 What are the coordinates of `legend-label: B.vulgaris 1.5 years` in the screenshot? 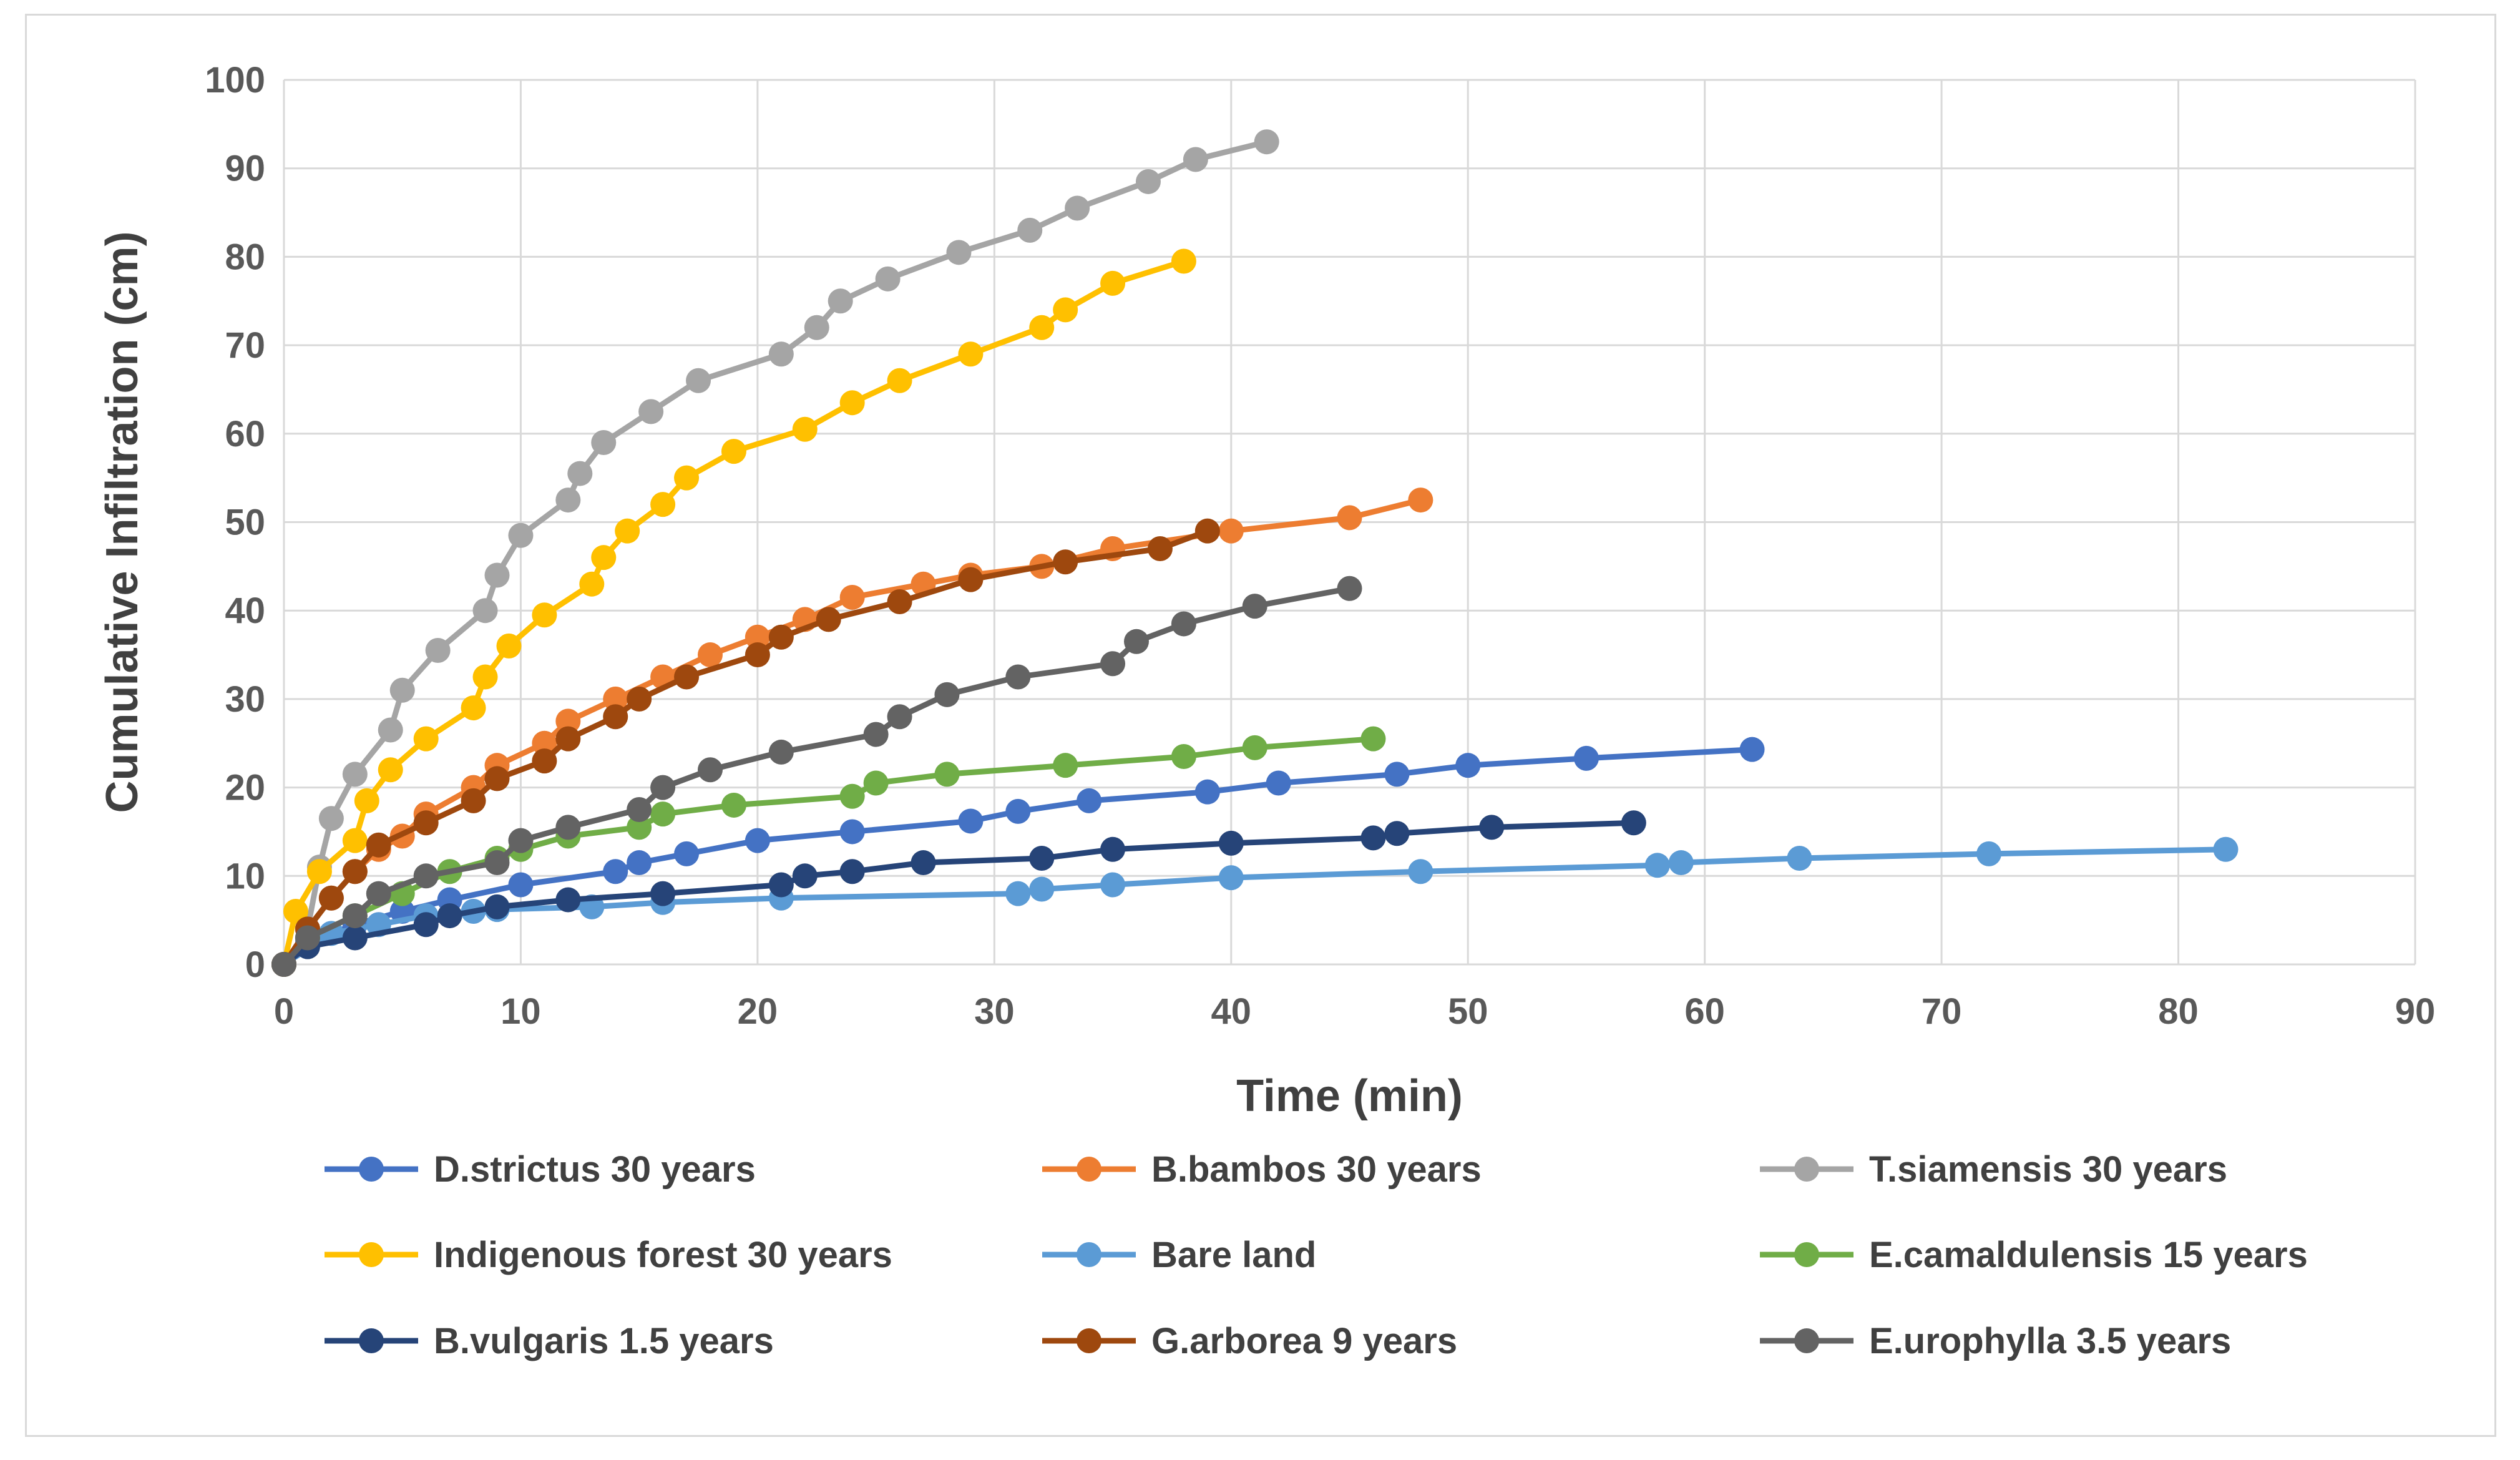 It's located at (604, 1341).